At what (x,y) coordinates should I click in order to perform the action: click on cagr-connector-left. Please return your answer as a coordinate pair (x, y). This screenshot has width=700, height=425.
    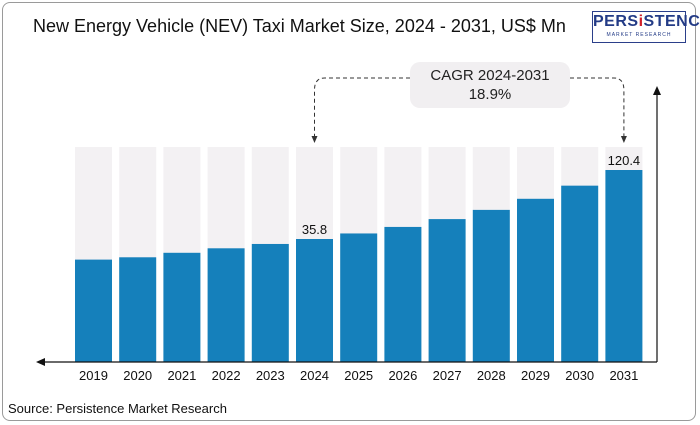
    Looking at the image, I should click on (362, 107).